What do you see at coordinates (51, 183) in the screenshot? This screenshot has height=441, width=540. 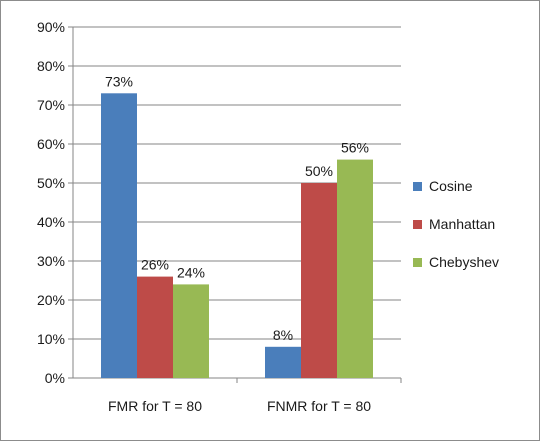 I see `y-tick-label: 50%` at bounding box center [51, 183].